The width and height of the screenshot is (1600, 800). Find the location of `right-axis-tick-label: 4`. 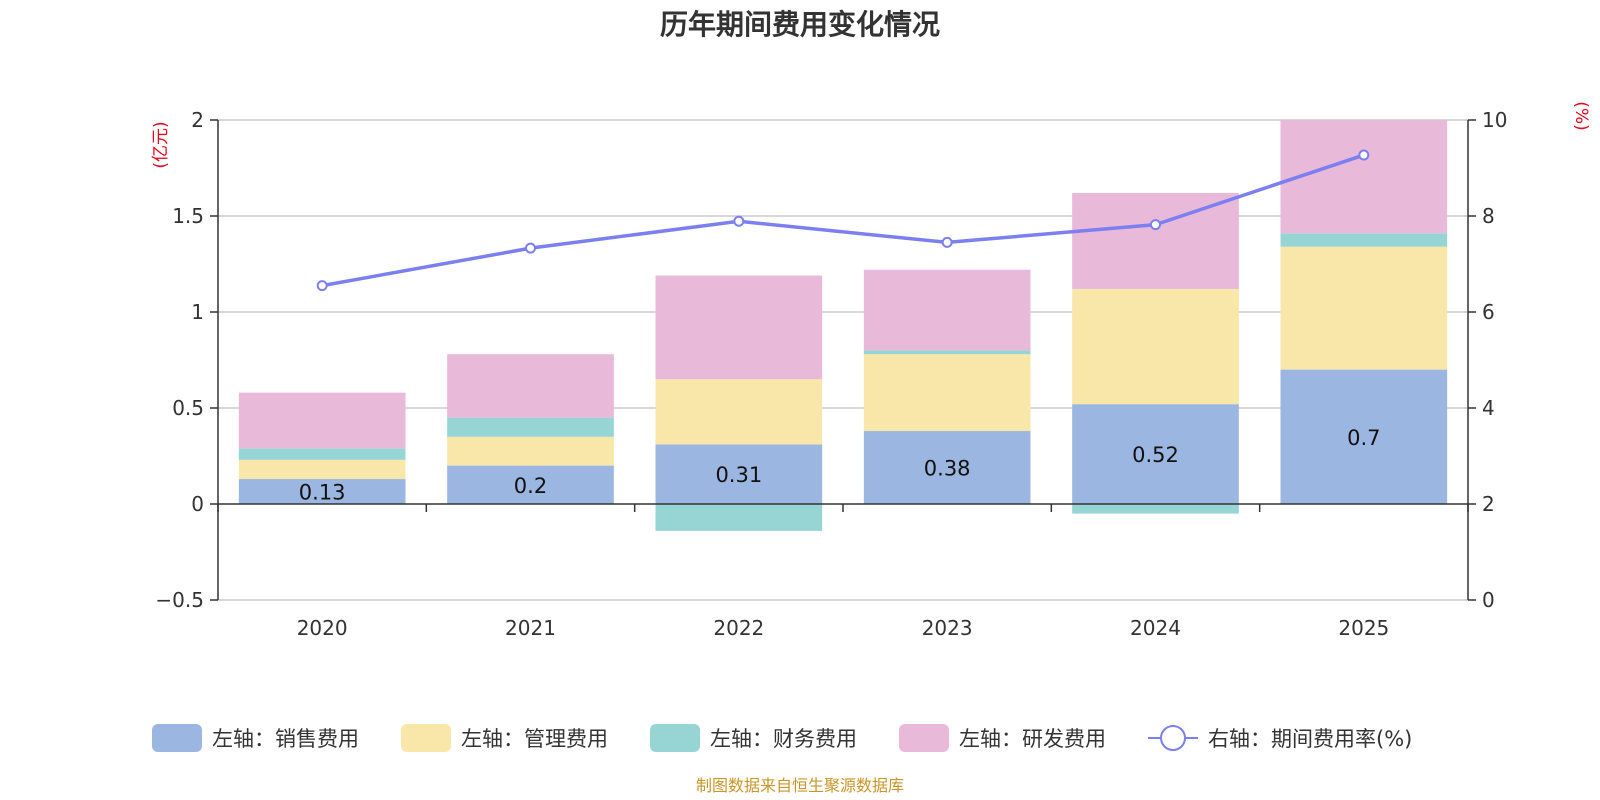

right-axis-tick-label: 4 is located at coordinates (1488, 408).